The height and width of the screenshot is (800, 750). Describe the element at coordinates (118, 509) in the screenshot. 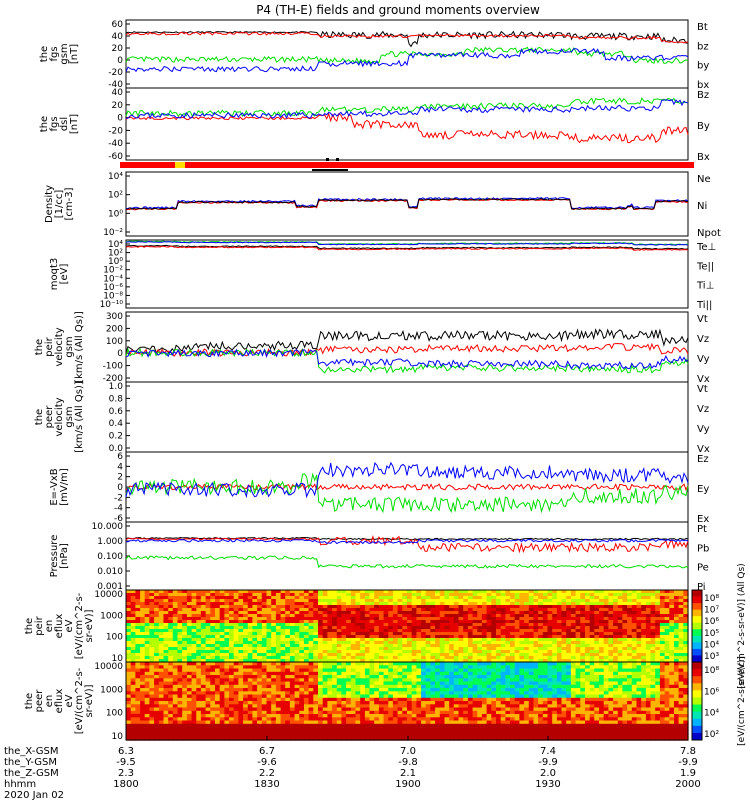

I see `ytick-label: -4` at that location.